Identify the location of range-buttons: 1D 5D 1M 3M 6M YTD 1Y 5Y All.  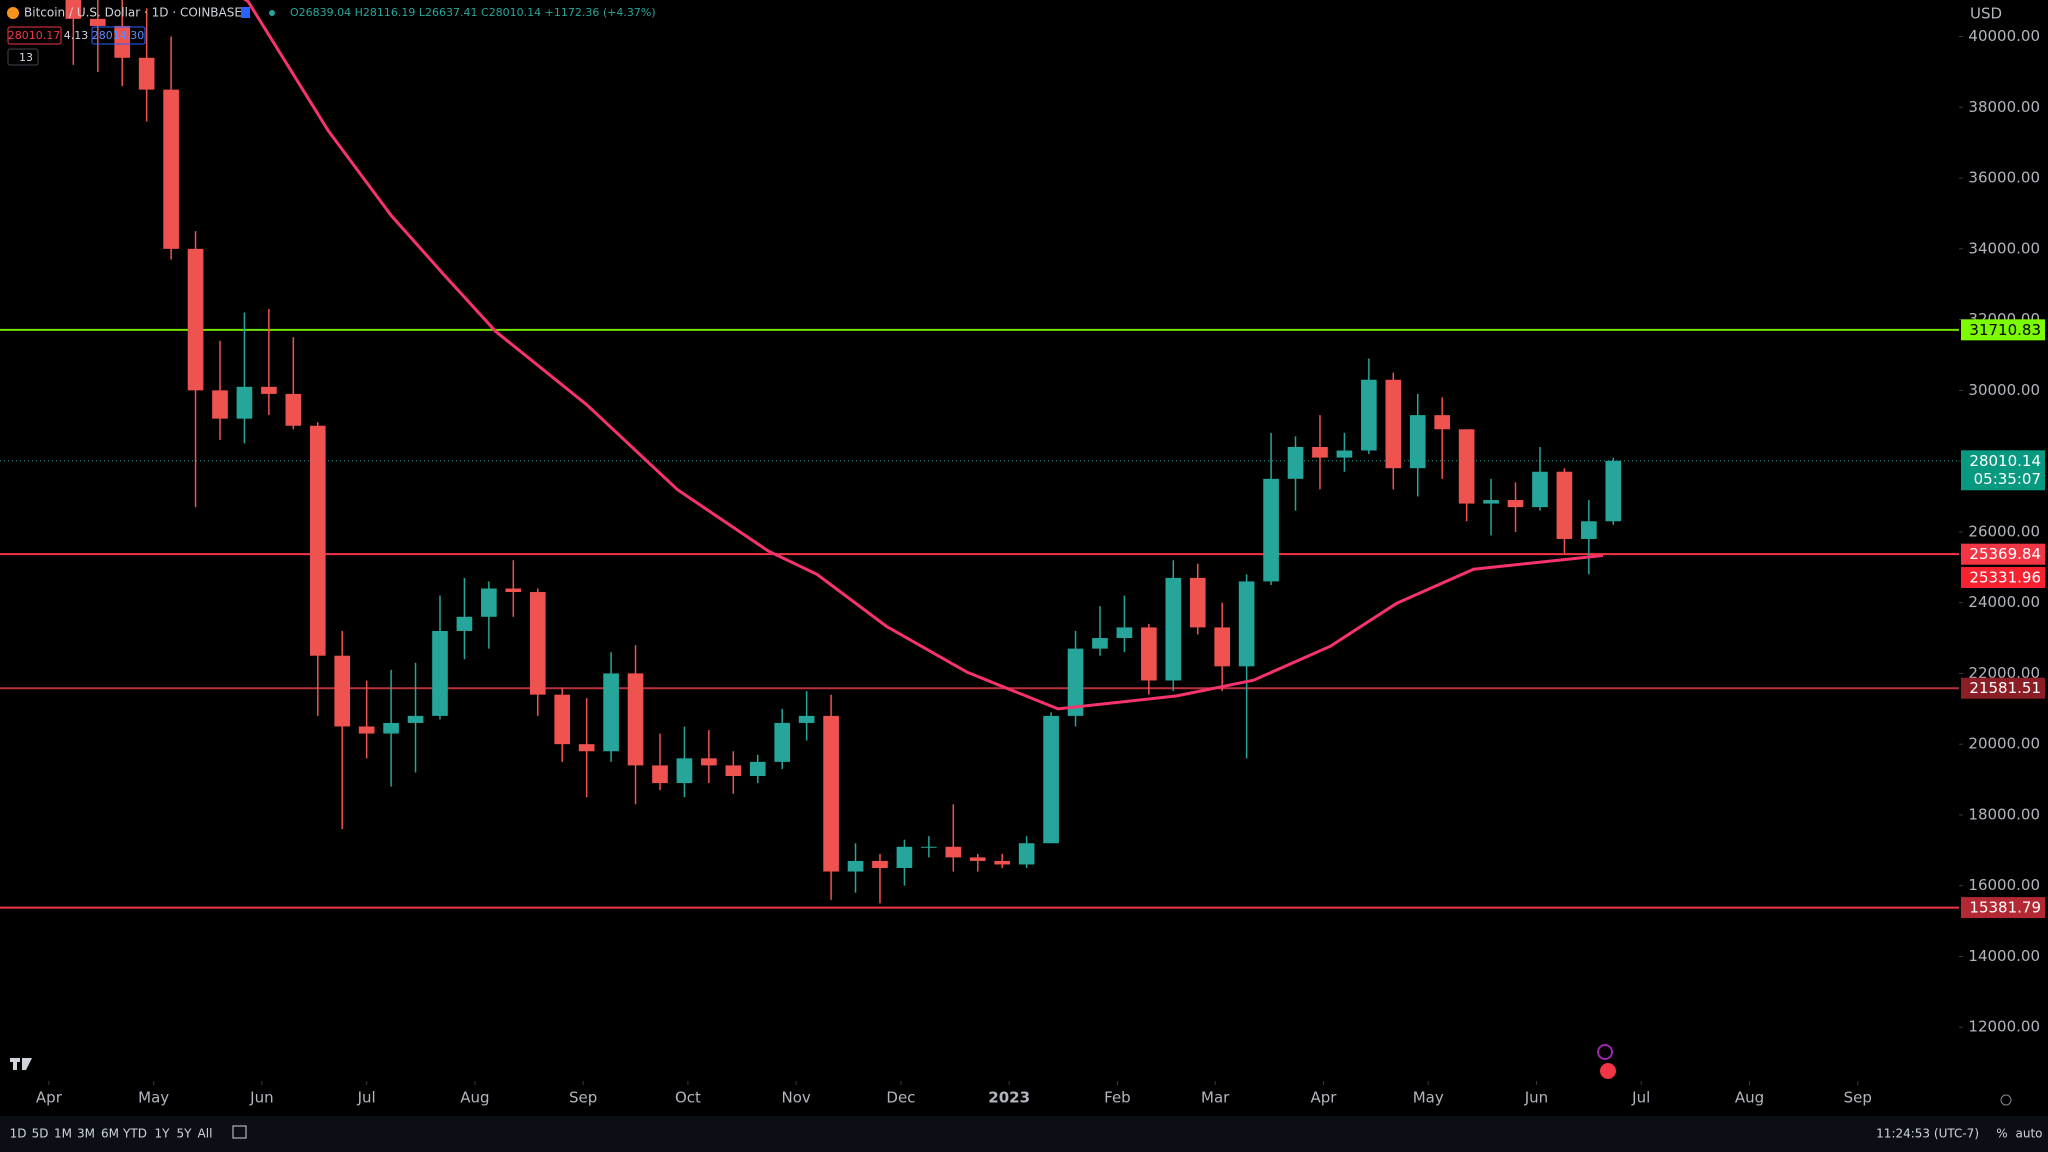
(111, 1134).